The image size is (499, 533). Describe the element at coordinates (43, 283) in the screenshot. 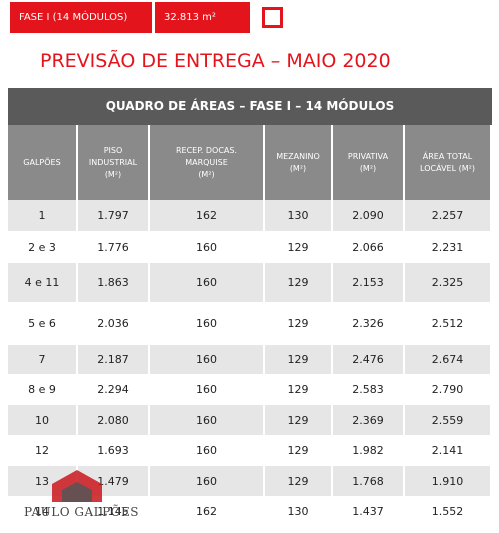

I see `table-cell: 4 e 11` at that location.